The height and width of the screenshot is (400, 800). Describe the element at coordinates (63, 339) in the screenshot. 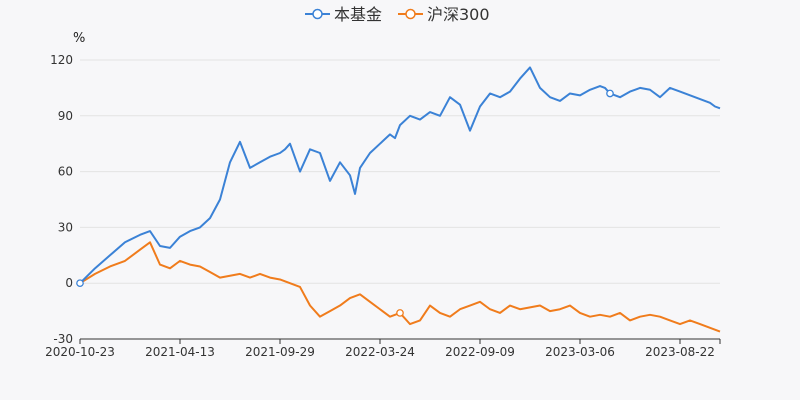

I see `y-tick-label: -30` at that location.